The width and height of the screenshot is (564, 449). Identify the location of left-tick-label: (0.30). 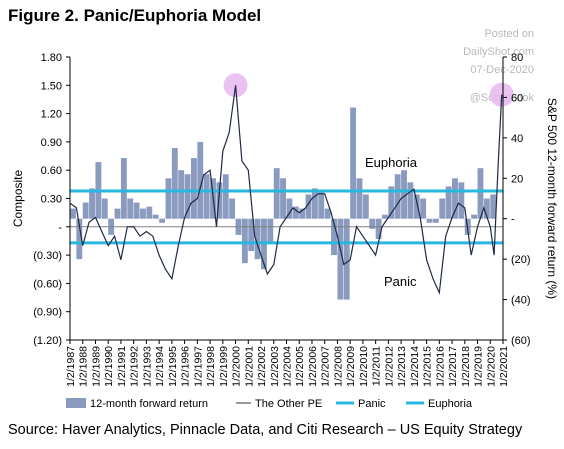
(47, 256).